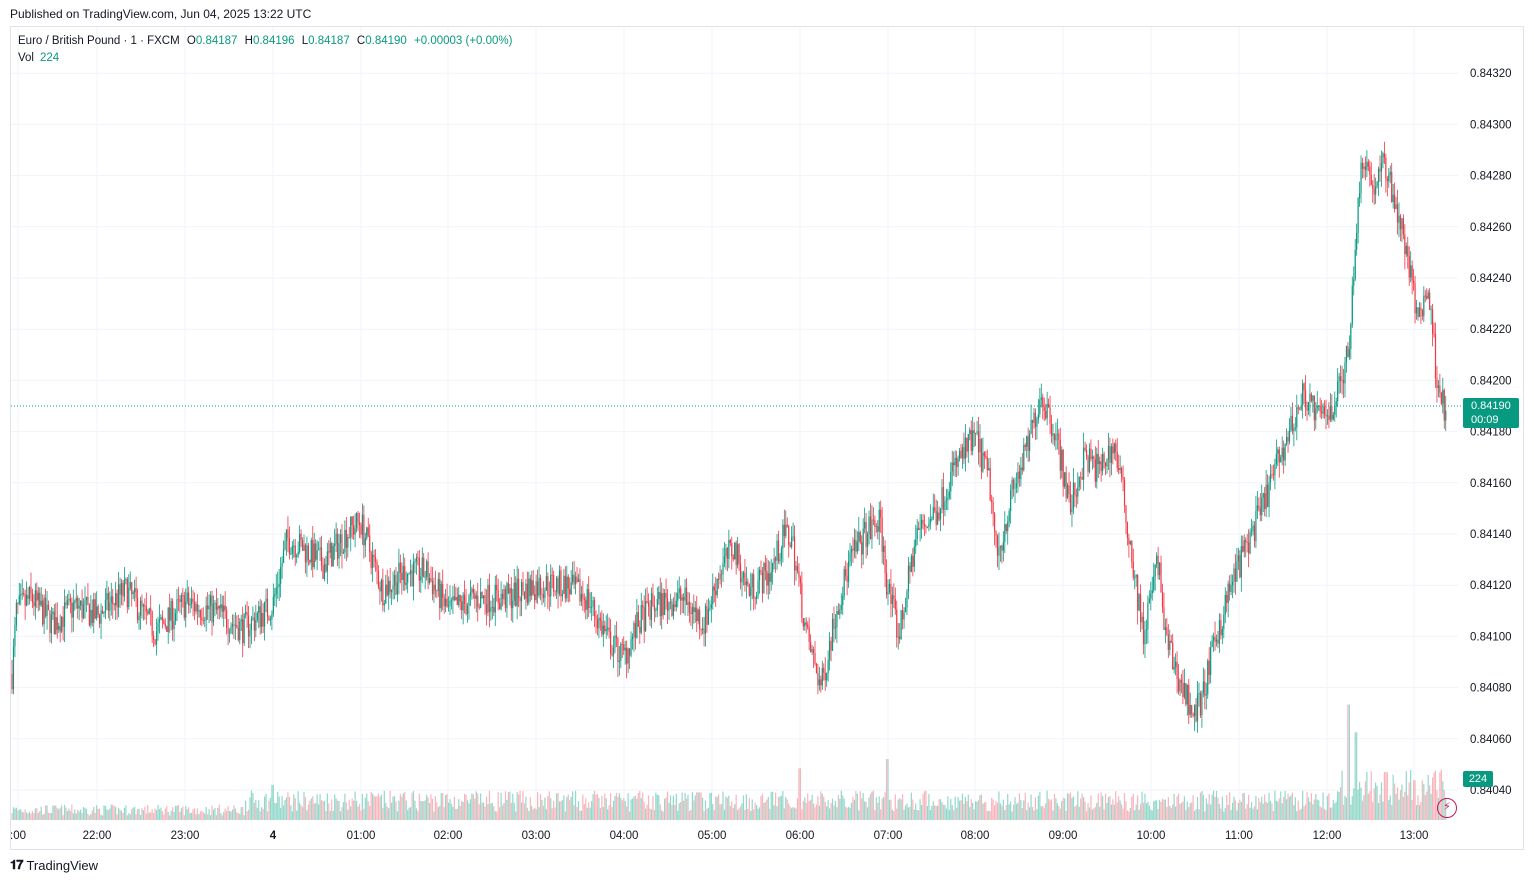 The width and height of the screenshot is (1534, 884). What do you see at coordinates (1447, 808) in the screenshot?
I see `lightning-icon: ⚡` at bounding box center [1447, 808].